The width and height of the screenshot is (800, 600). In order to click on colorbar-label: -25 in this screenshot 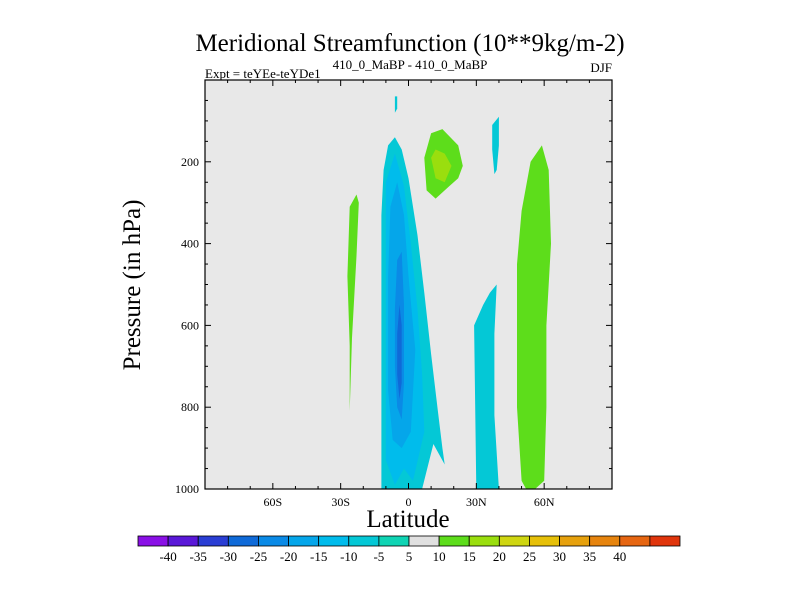, I will do `click(258, 556)`.